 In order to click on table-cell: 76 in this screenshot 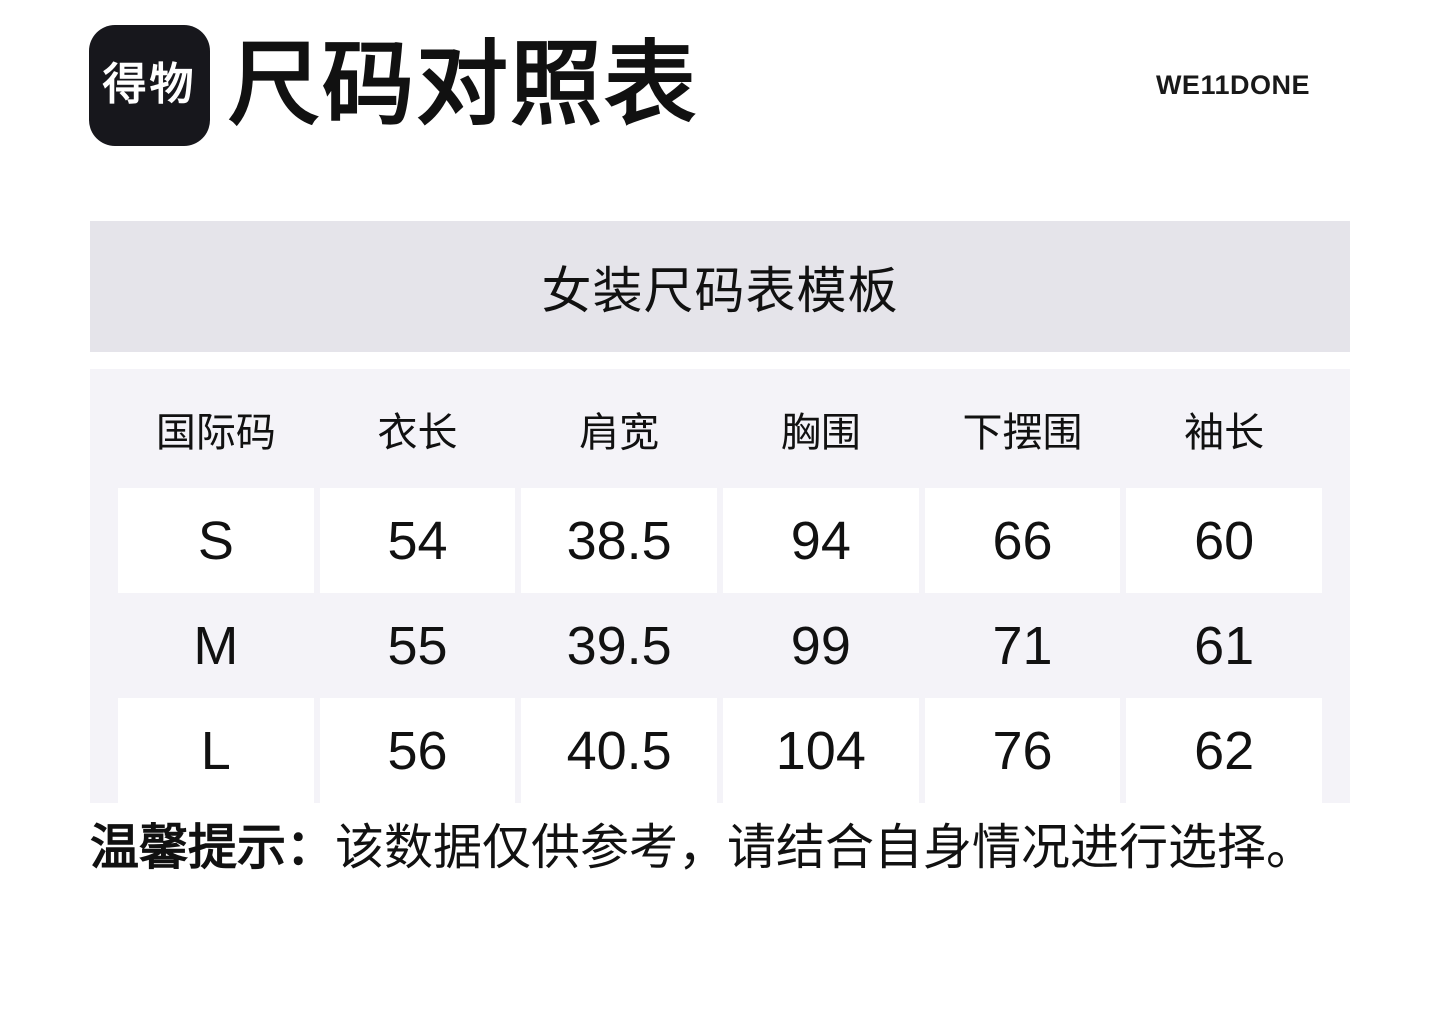, I will do `click(1022, 750)`.